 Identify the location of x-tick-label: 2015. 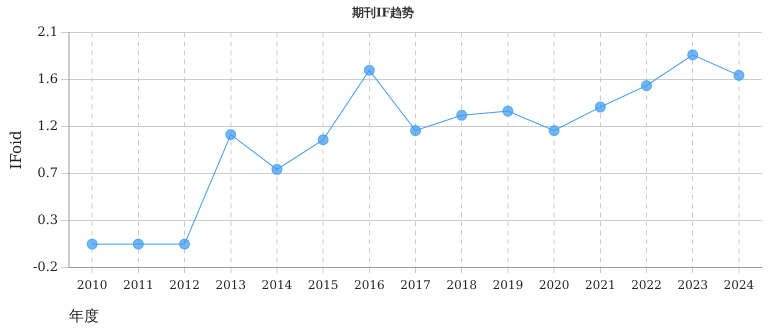
(323, 285).